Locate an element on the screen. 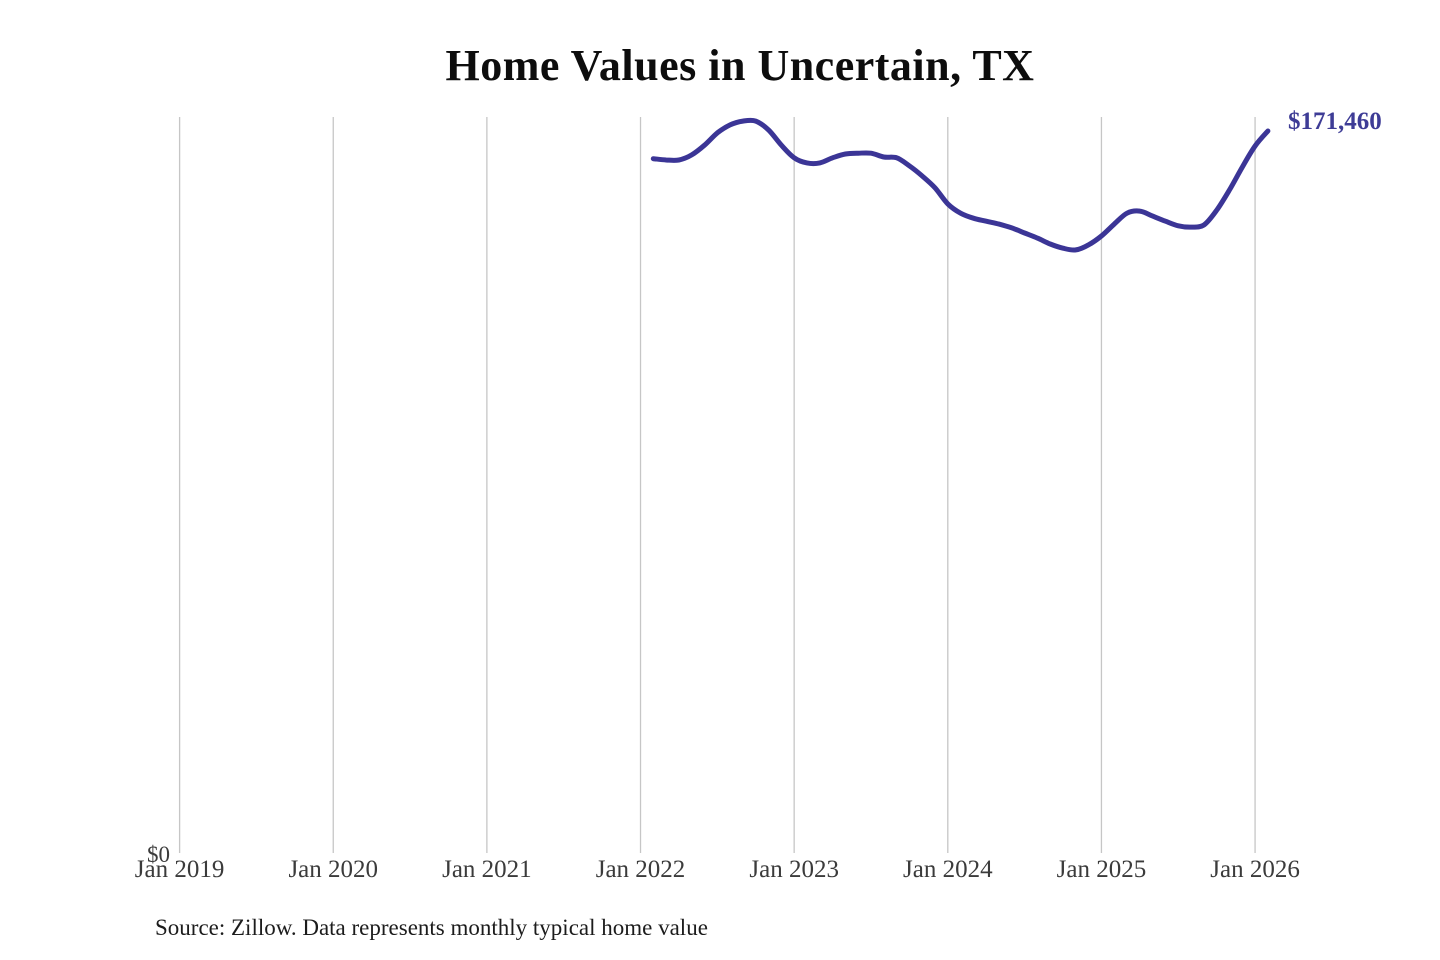 The height and width of the screenshot is (960, 1440). x-tick-label-2026: Jan 2026 is located at coordinates (1255, 869).